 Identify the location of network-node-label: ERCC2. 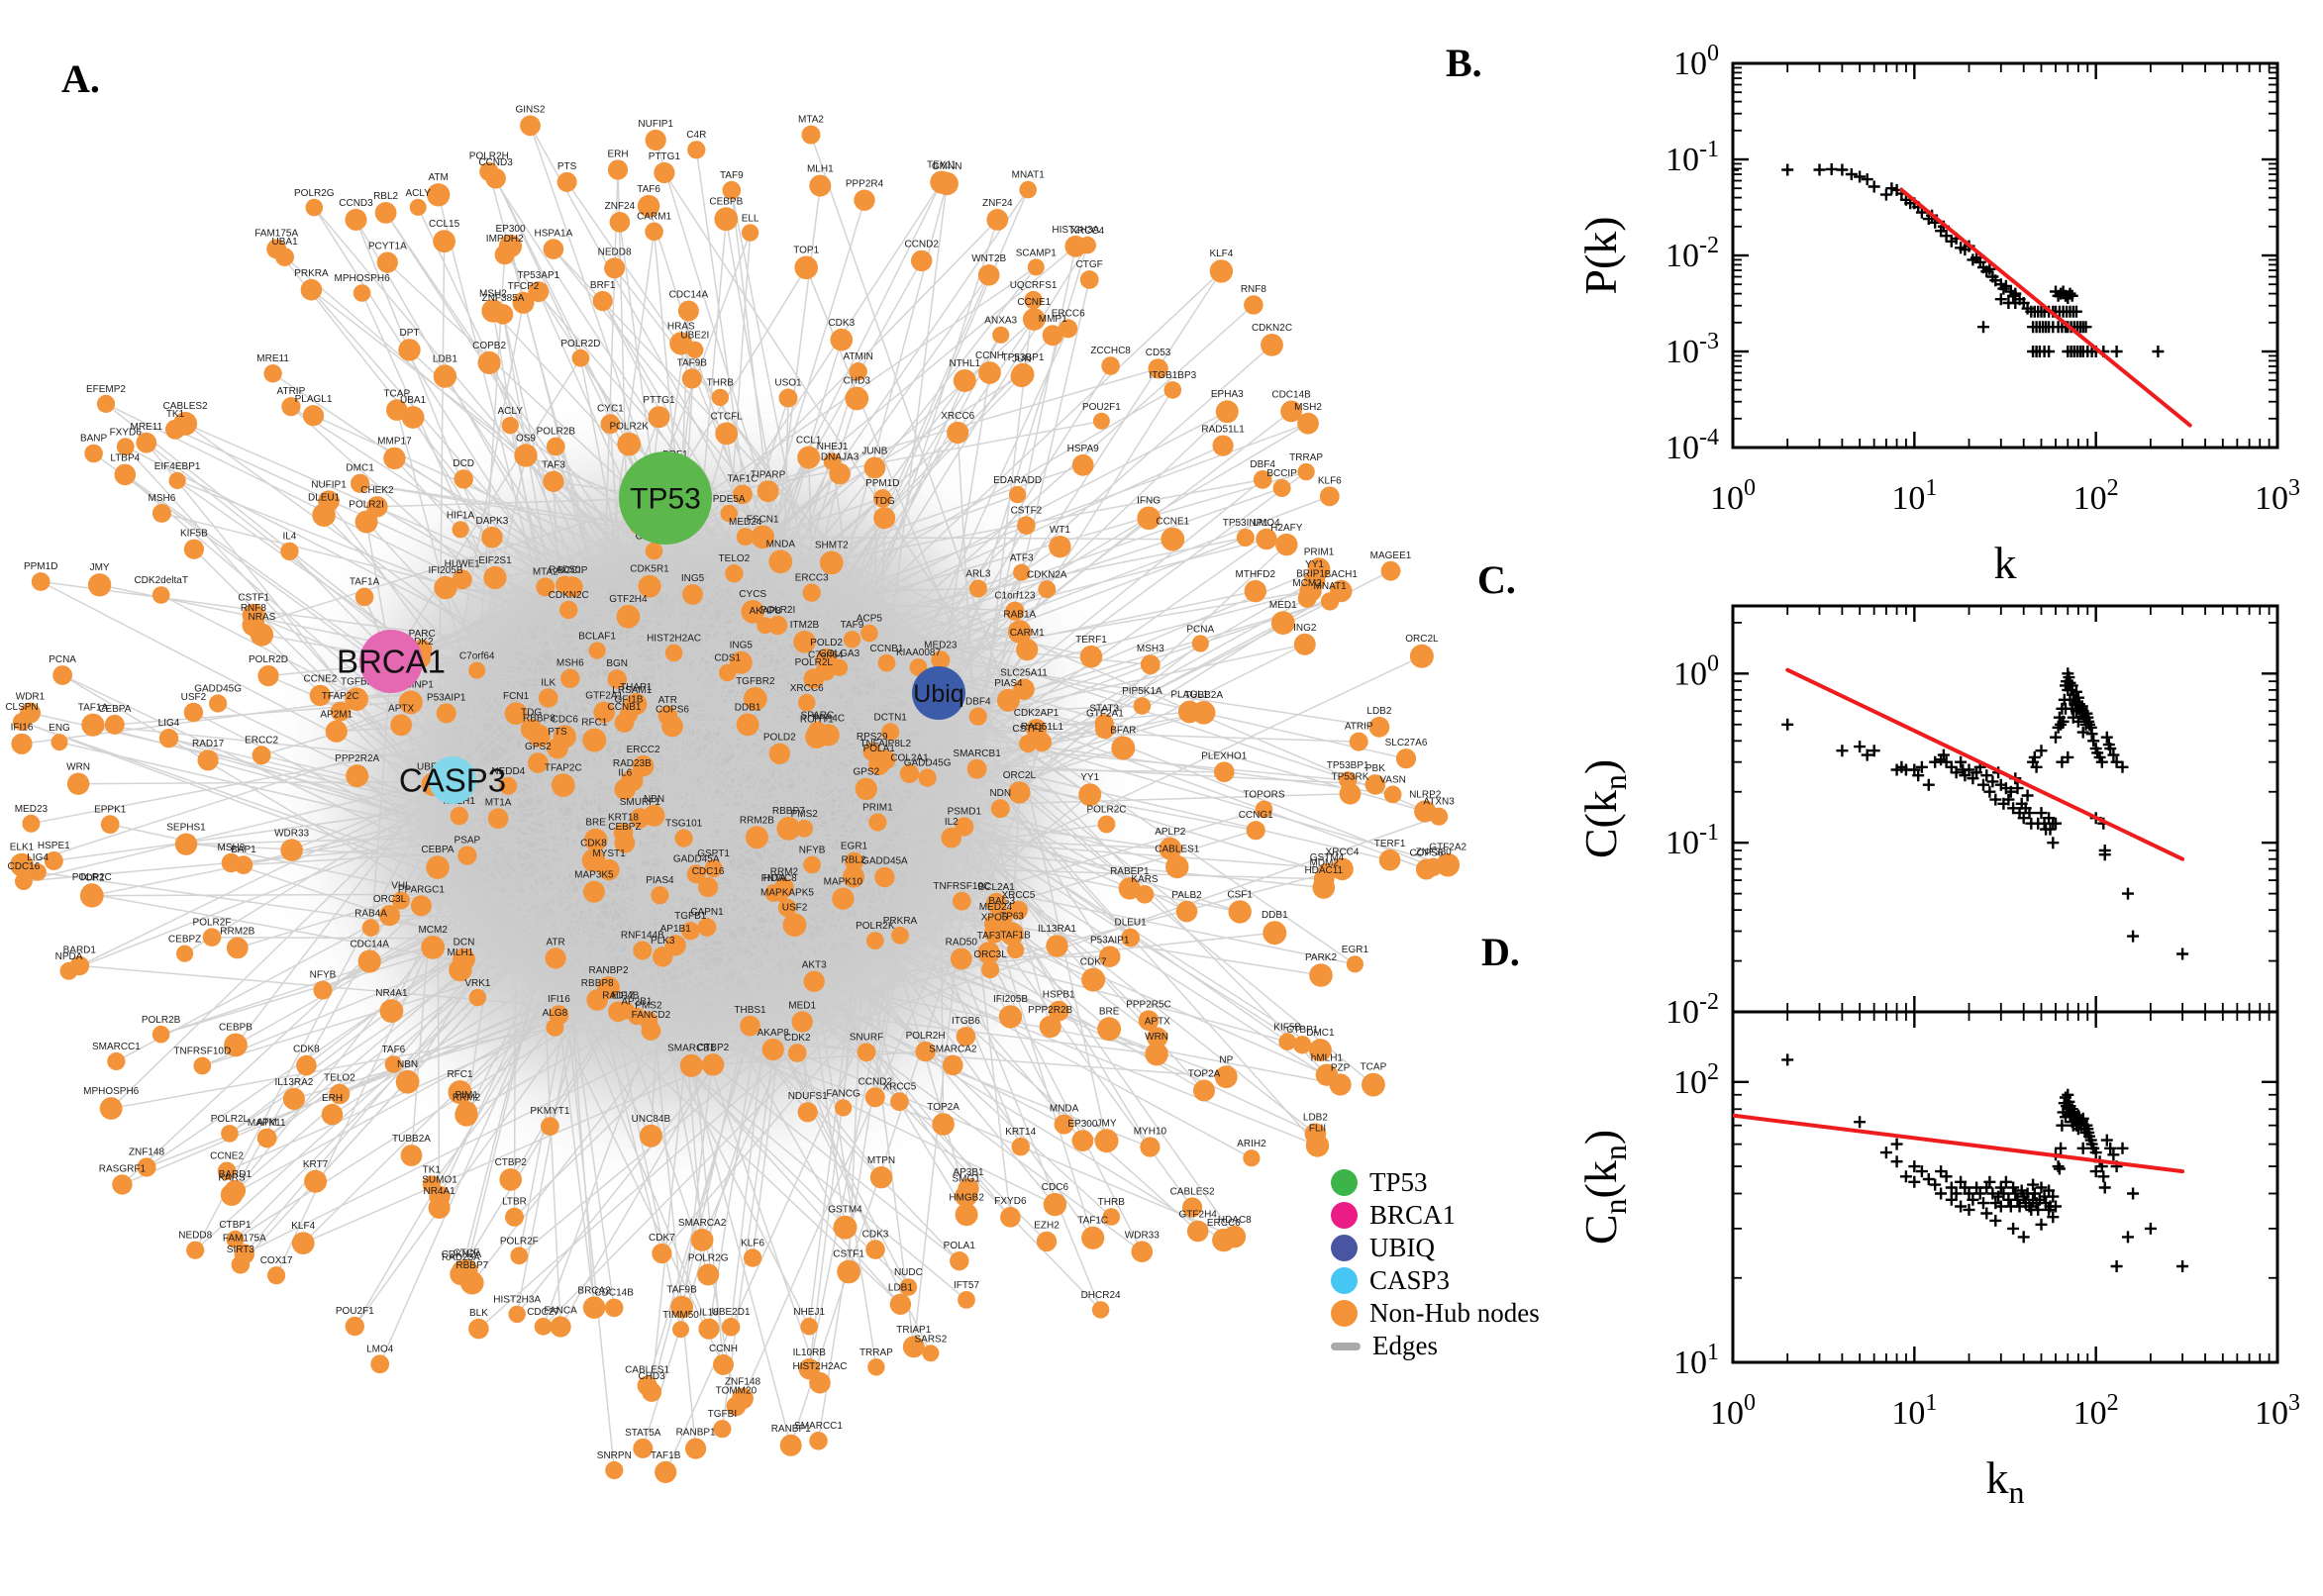
(261, 740).